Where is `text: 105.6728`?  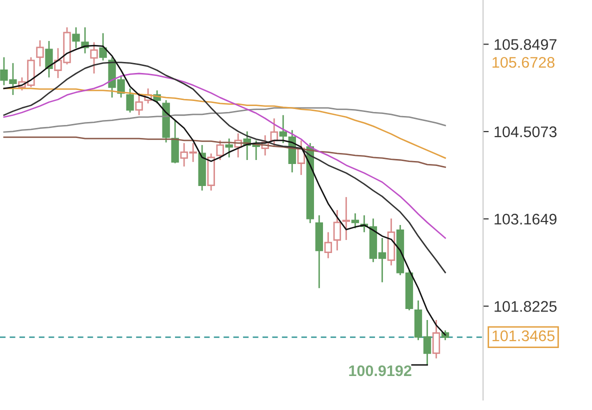 text: 105.6728 is located at coordinates (523, 62).